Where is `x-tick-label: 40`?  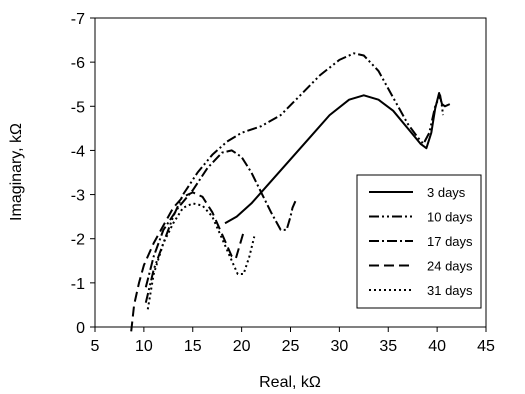
x-tick-label: 40 is located at coordinates (437, 346).